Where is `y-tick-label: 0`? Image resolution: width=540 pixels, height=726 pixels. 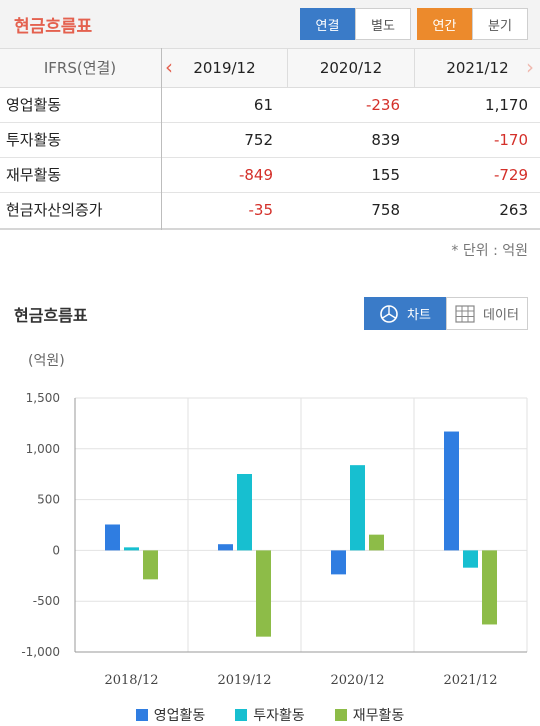
y-tick-label: 0 is located at coordinates (56, 550).